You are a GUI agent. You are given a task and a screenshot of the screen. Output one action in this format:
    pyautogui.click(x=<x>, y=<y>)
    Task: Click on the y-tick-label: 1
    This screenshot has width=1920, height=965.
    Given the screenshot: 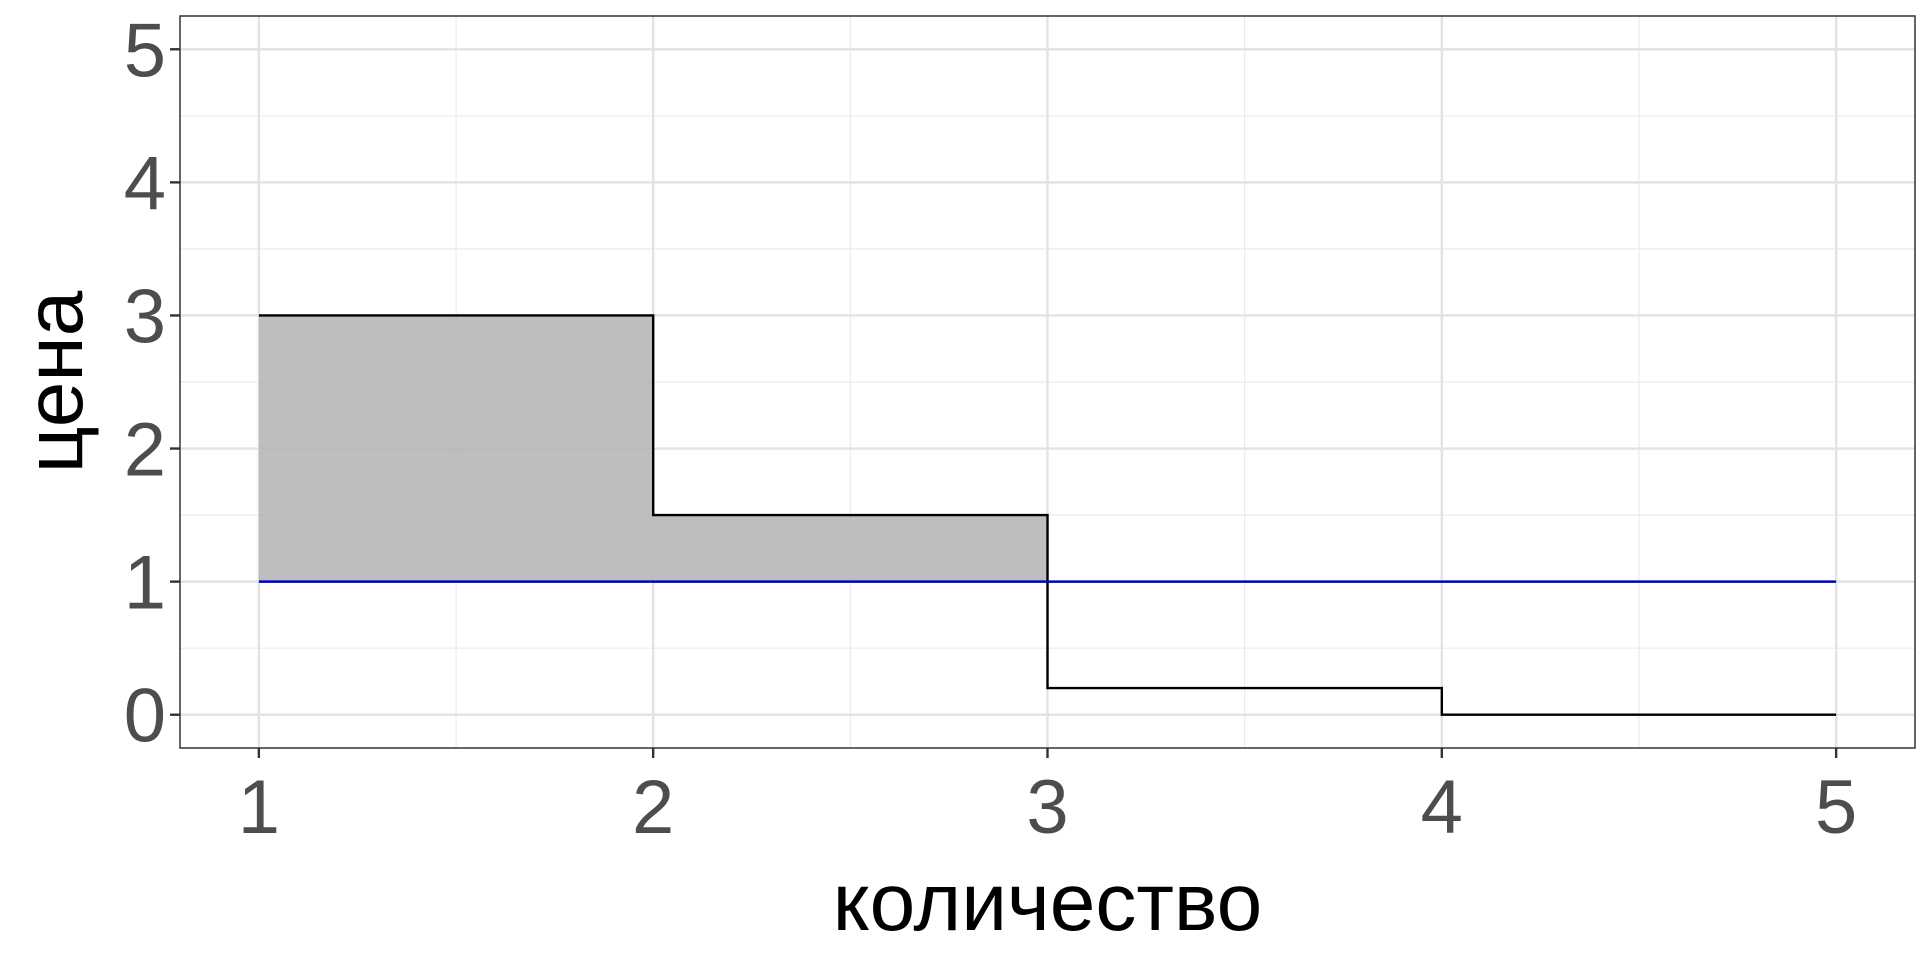 What is the action you would take?
    pyautogui.click(x=145, y=583)
    